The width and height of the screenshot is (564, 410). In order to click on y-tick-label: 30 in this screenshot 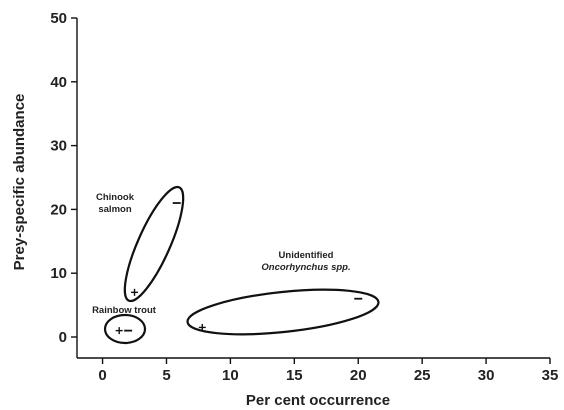, I will do `click(58, 146)`.